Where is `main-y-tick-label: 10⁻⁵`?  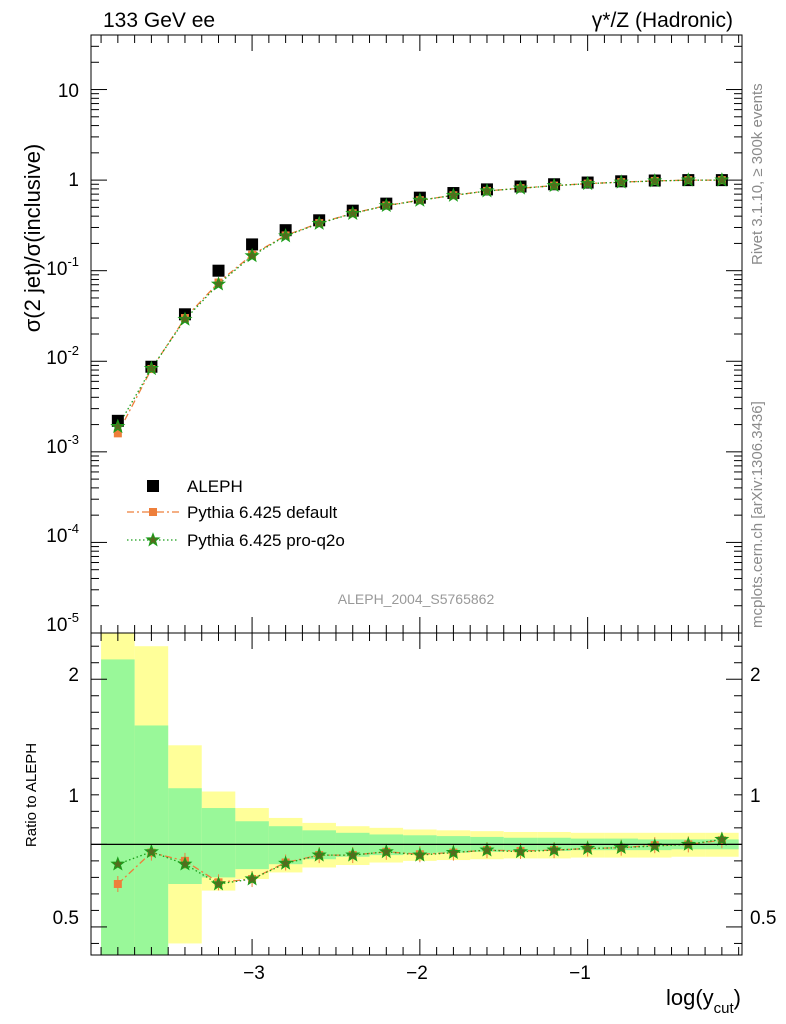 main-y-tick-label: 10⁻⁵ is located at coordinates (62, 623).